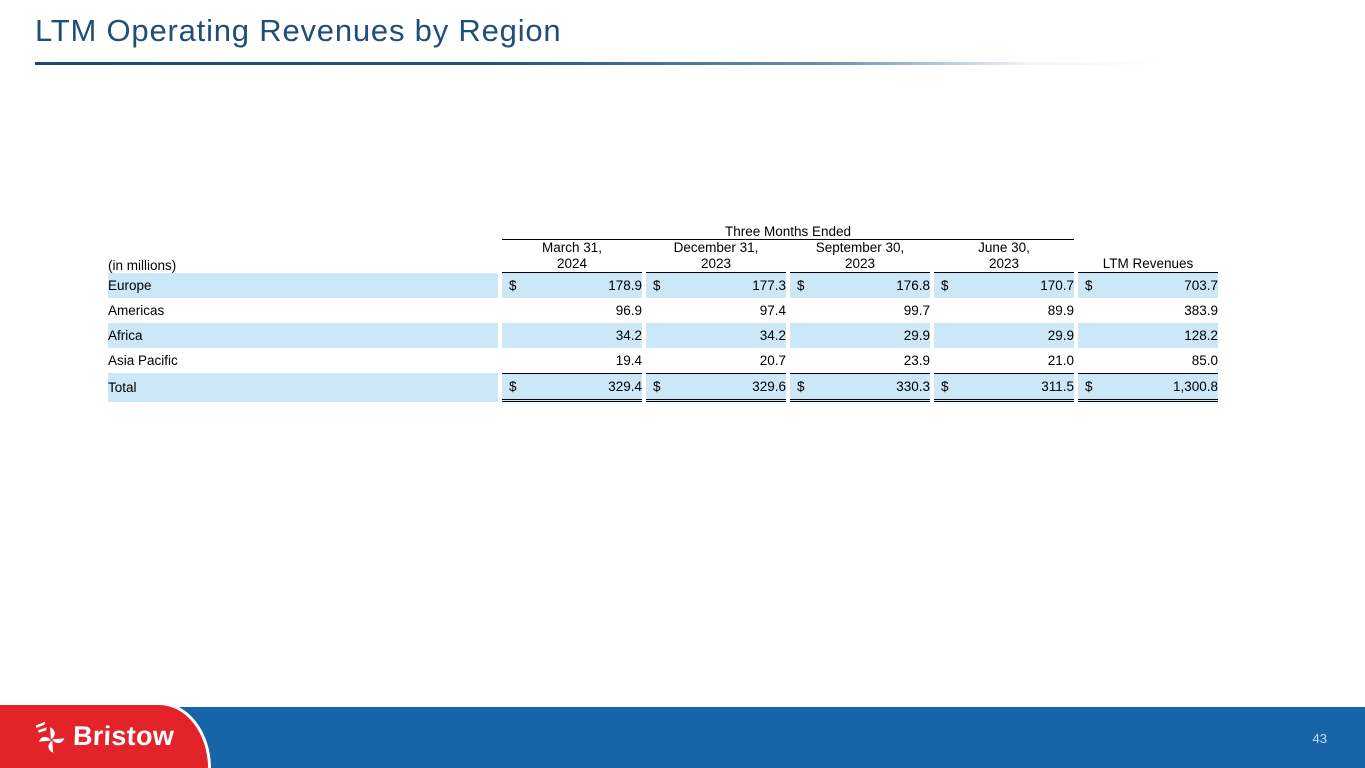  What do you see at coordinates (1148, 285) in the screenshot?
I see `cell: $703.7` at bounding box center [1148, 285].